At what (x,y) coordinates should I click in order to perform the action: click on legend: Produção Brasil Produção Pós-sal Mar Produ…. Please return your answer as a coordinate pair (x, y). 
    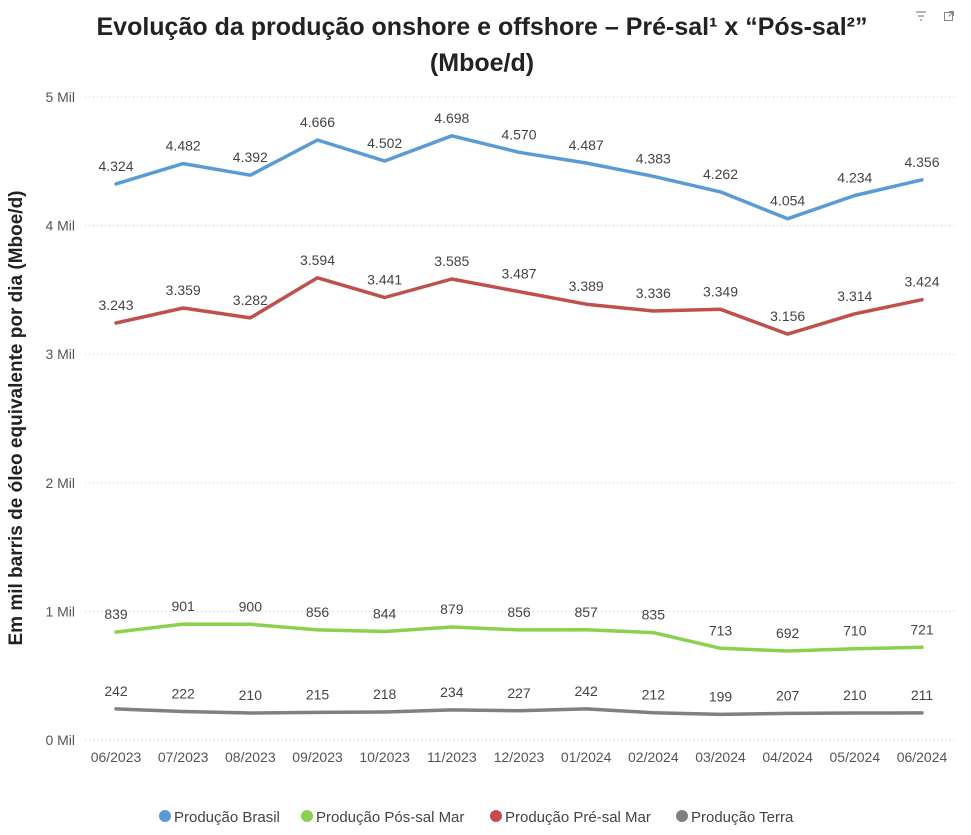
    Looking at the image, I should click on (476, 817).